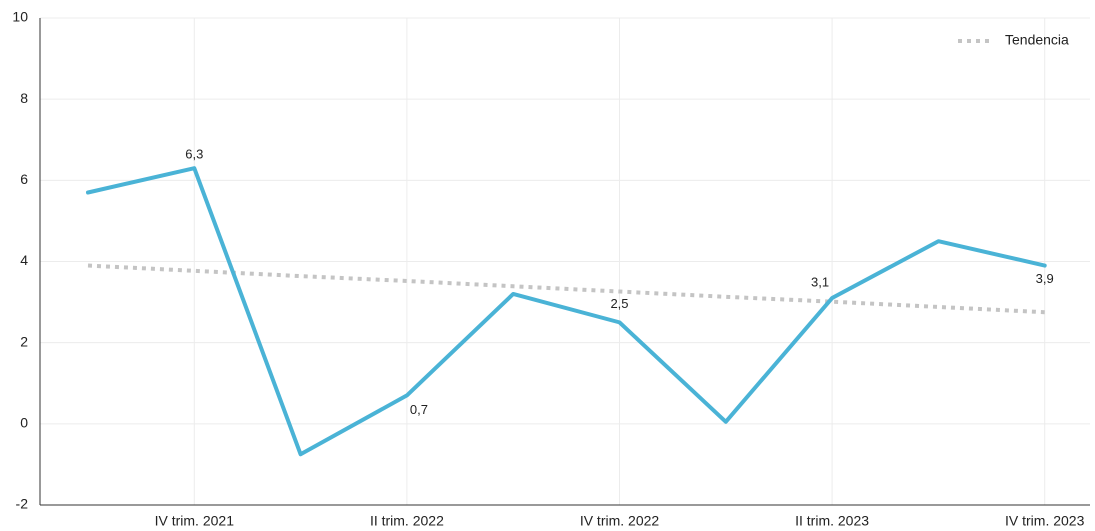 This screenshot has height=531, width=1095. Describe the element at coordinates (1045, 278) in the screenshot. I see `data-label: 3,9` at that location.